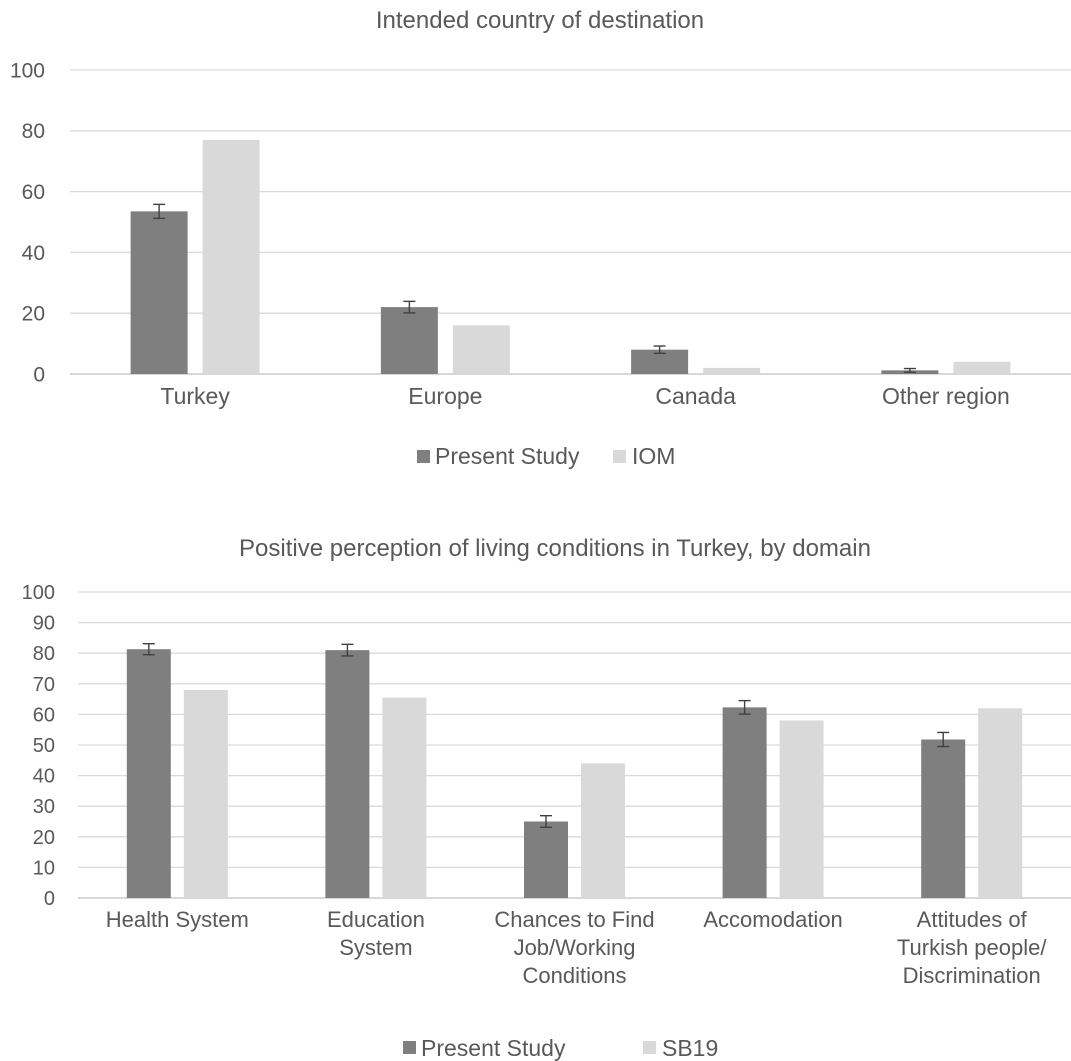 The image size is (1071, 1061). I want to click on chart-title: Intended country of destination, so click(540, 20).